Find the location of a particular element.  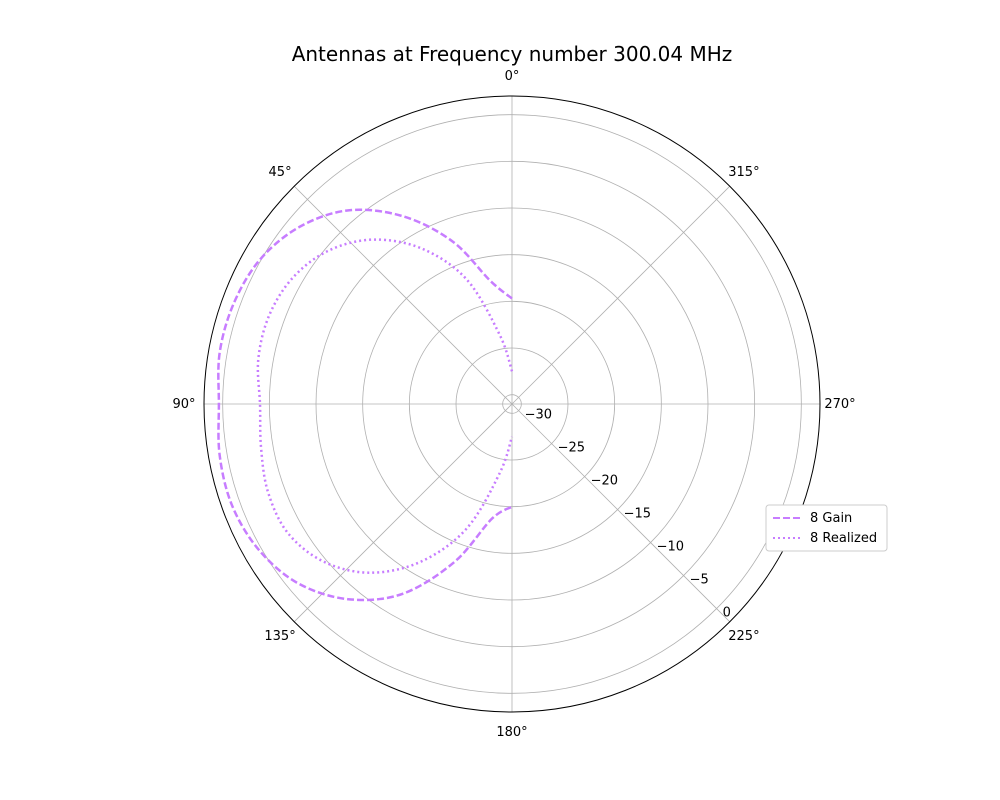

radial-tick-label: −25 is located at coordinates (571, 448).